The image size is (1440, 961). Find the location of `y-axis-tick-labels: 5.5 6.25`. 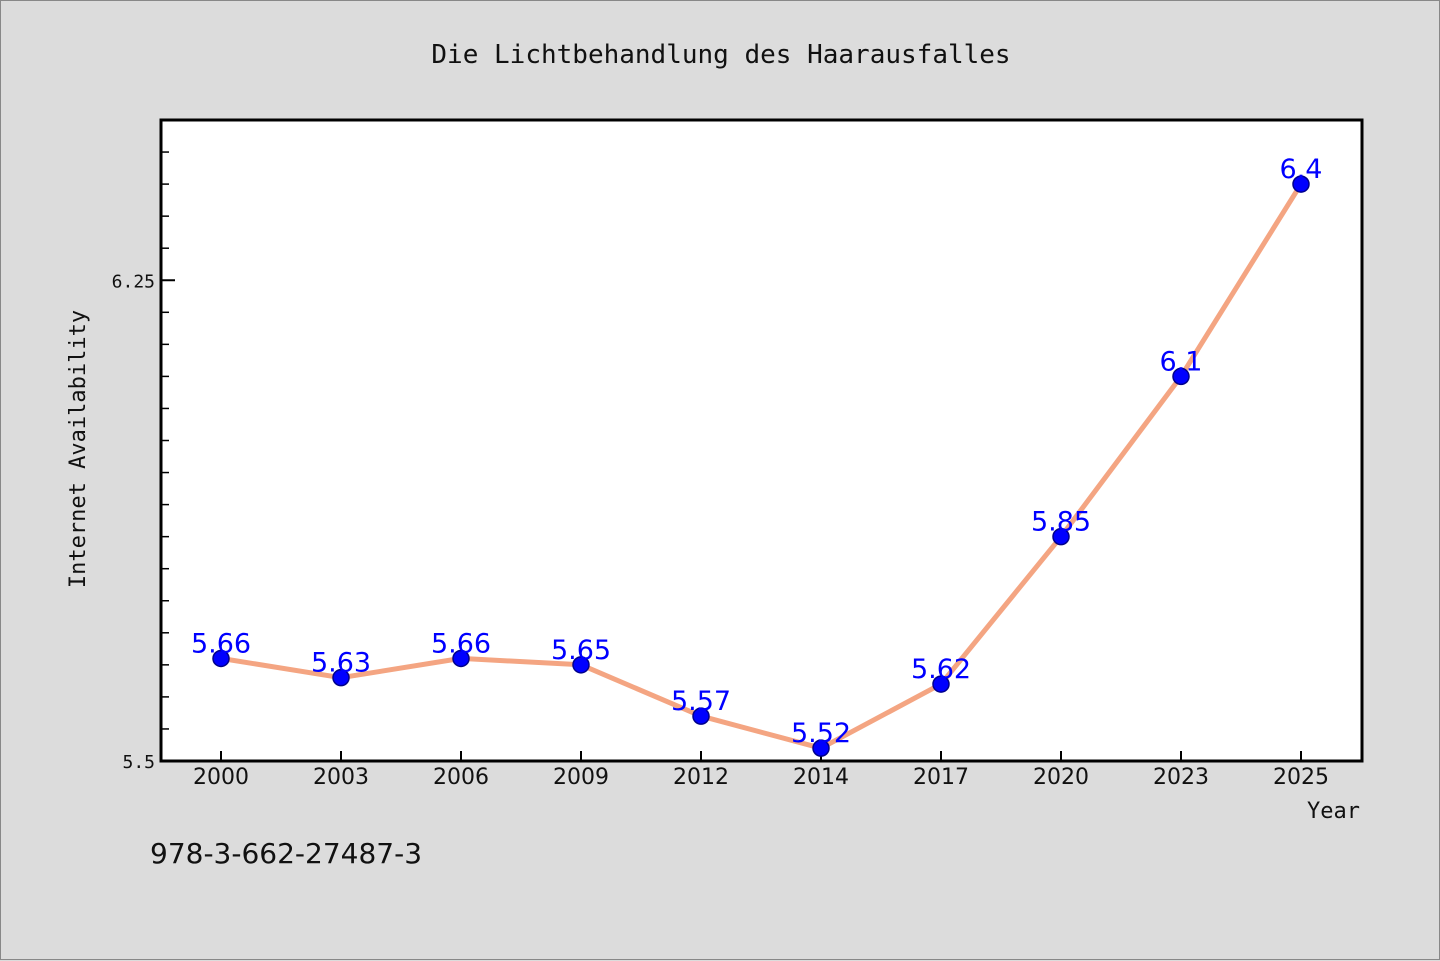

y-axis-tick-labels: 5.5 6.25 is located at coordinates (133, 522).